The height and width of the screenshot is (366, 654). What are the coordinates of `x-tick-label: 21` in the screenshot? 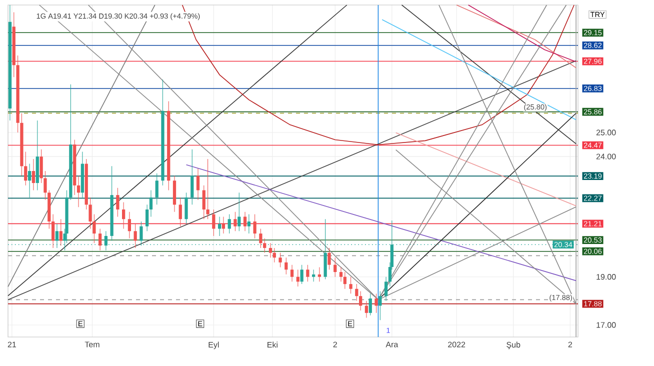 It's located at (12, 345).